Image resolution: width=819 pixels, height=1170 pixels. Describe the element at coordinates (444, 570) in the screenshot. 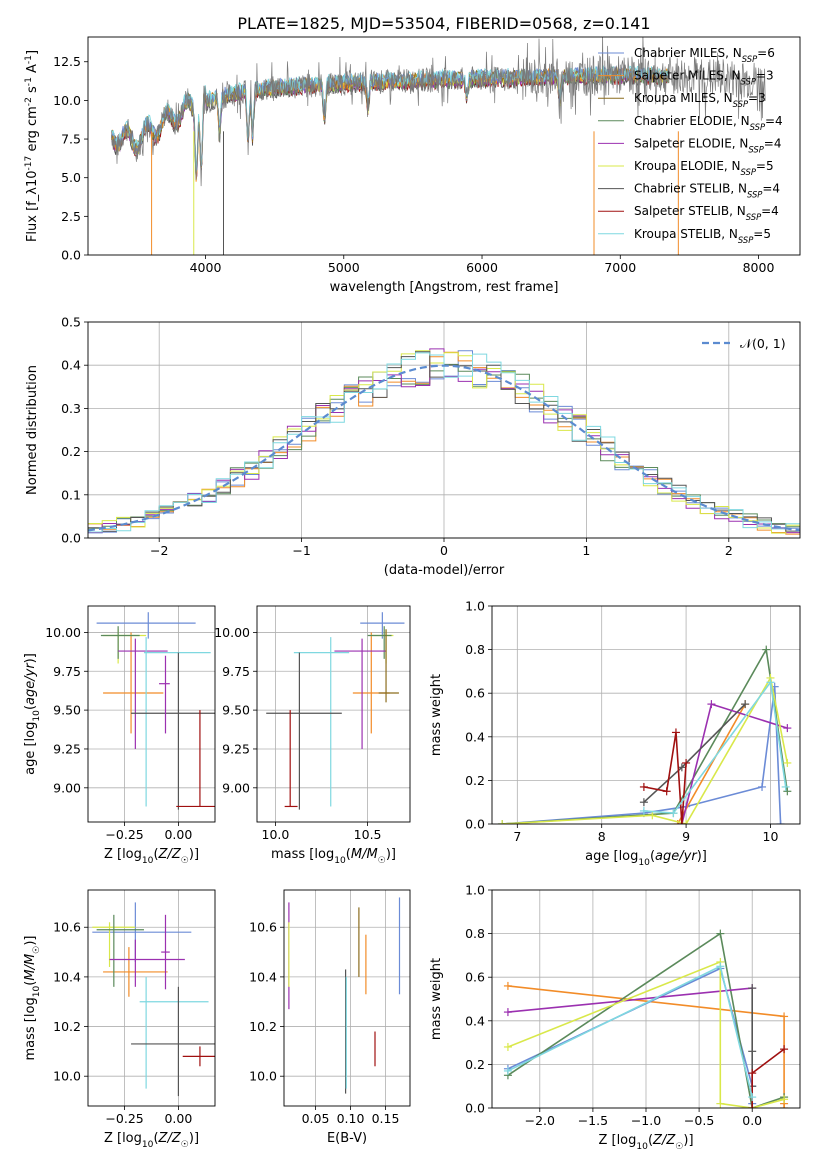

I see `x-axis-label: (data-model)/error` at that location.